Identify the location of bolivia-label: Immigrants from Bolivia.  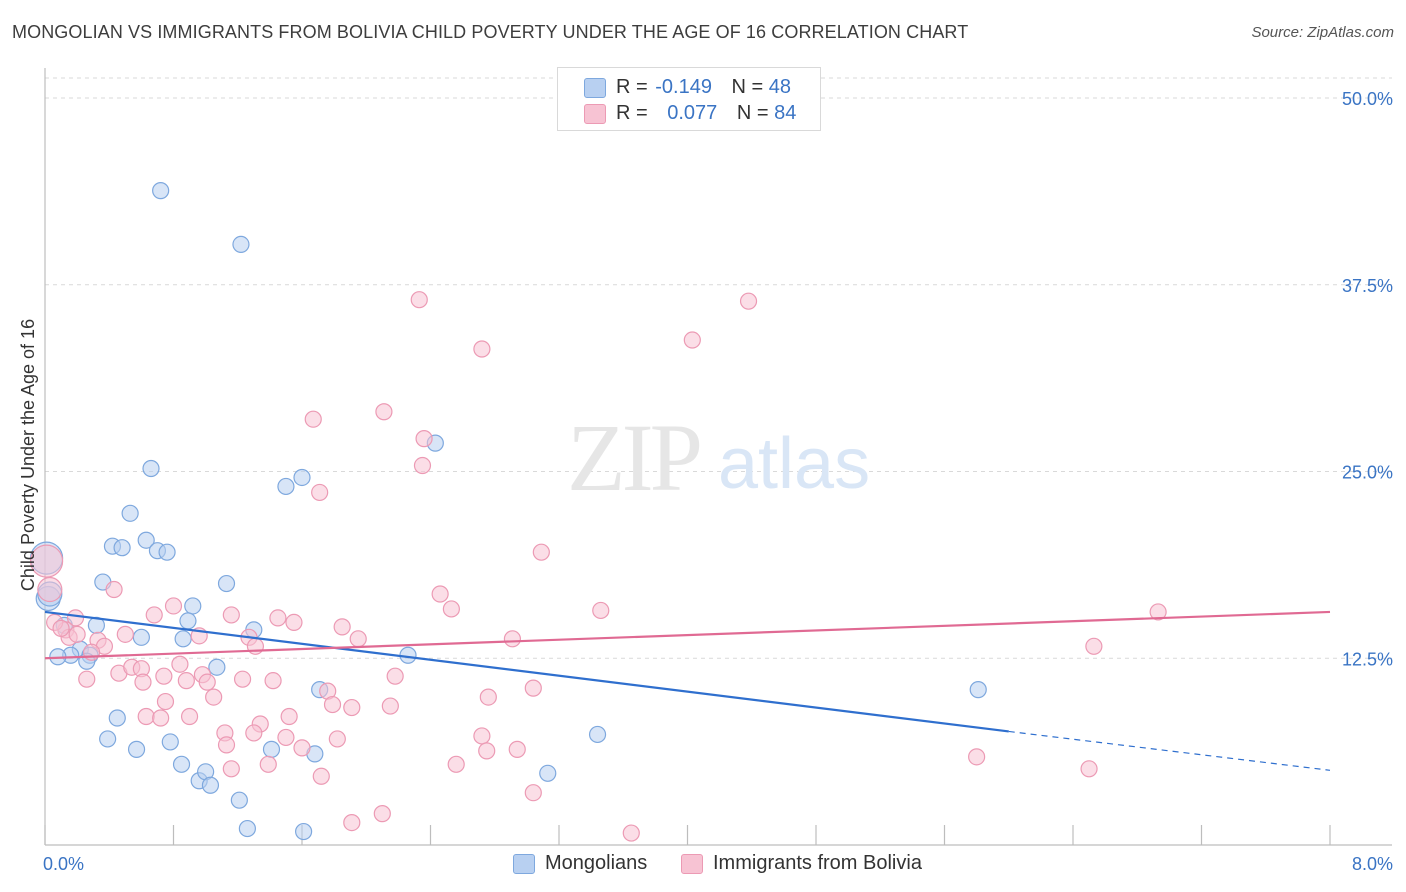
(817, 863).